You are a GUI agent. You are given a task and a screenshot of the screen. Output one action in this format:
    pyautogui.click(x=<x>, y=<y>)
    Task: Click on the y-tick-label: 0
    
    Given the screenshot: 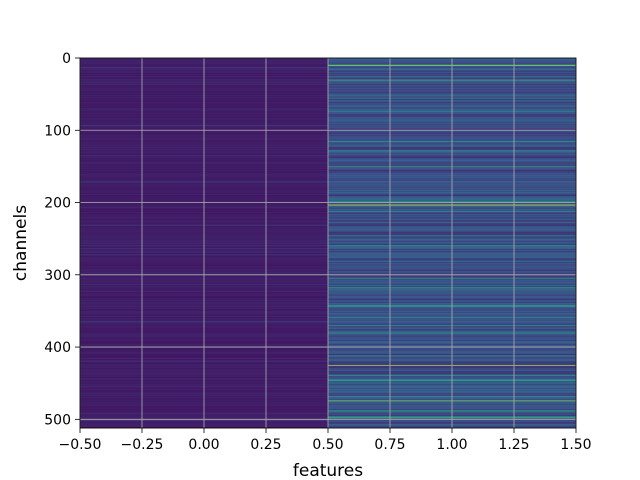 What is the action you would take?
    pyautogui.click(x=66, y=59)
    